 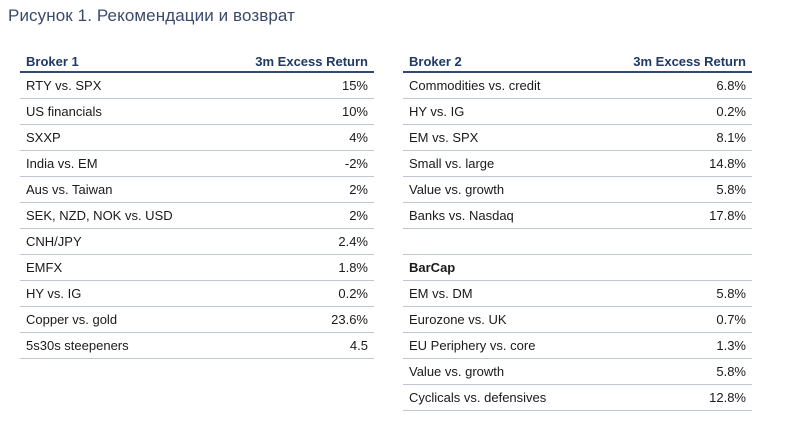 I want to click on table-row: Banks vs. Nasdaq 17.8%, so click(x=577, y=215).